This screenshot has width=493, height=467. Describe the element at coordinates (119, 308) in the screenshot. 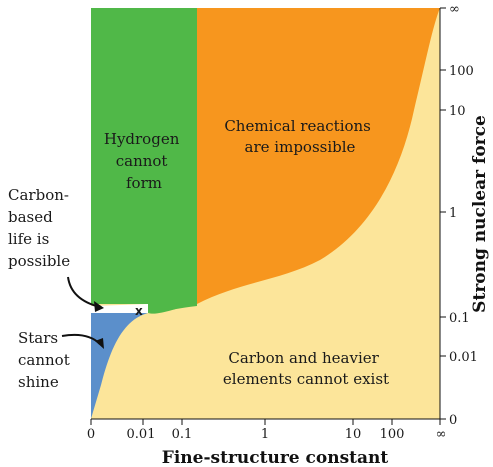

I see `carbon-life-strip` at that location.